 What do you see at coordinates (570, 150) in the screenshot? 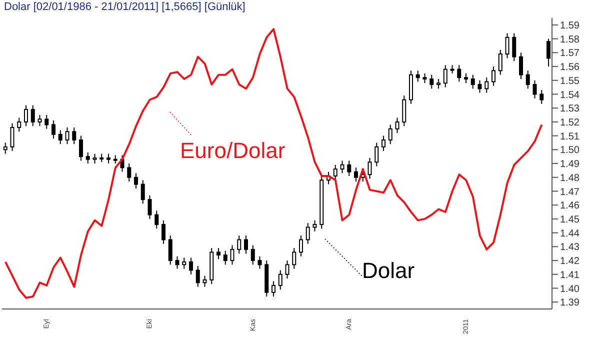
I see `y-tick-label: 1.50` at bounding box center [570, 150].